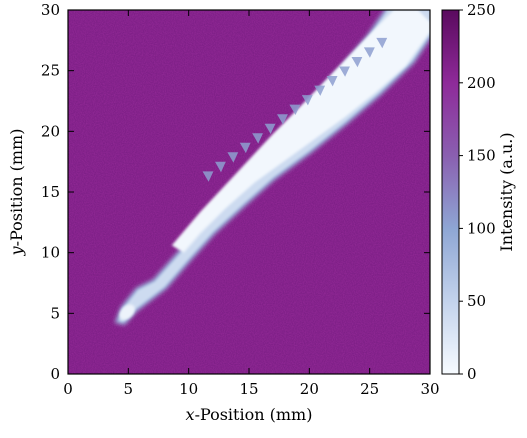 This screenshot has height=438, width=527. What do you see at coordinates (429, 389) in the screenshot?
I see `x-tick-label: 30` at bounding box center [429, 389].